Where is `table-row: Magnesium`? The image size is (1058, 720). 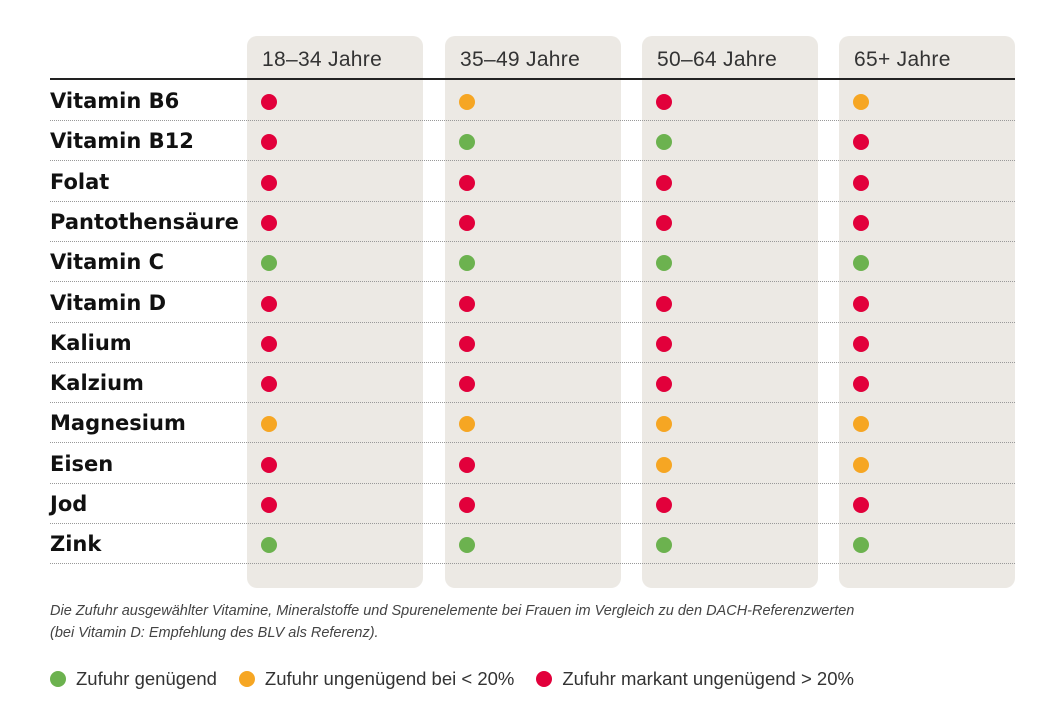 table-row: Magnesium is located at coordinates (532, 423).